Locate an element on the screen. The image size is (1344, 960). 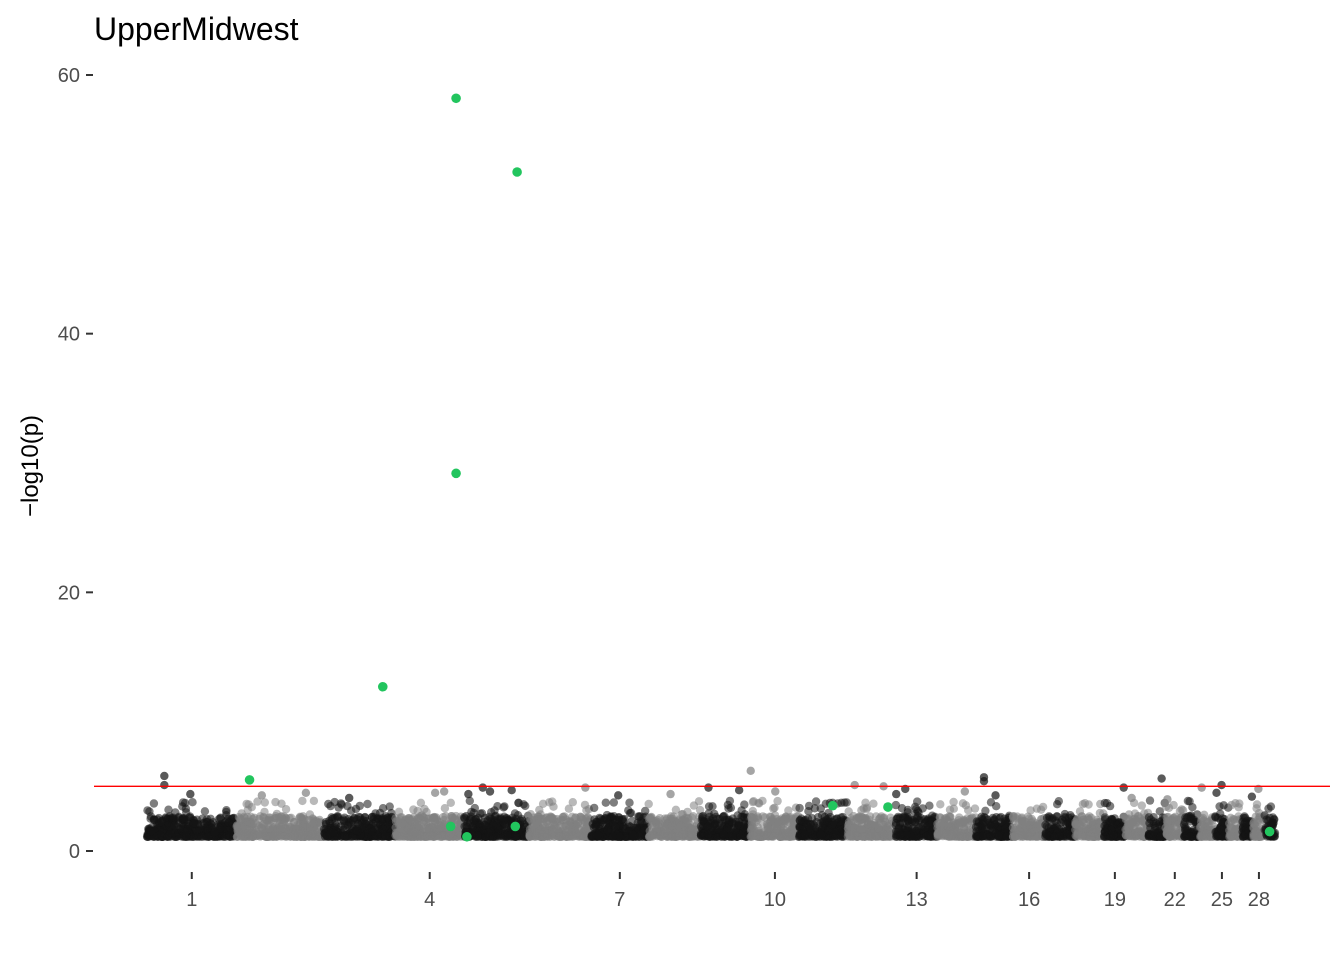
x-tick-label: 7 is located at coordinates (619, 900).